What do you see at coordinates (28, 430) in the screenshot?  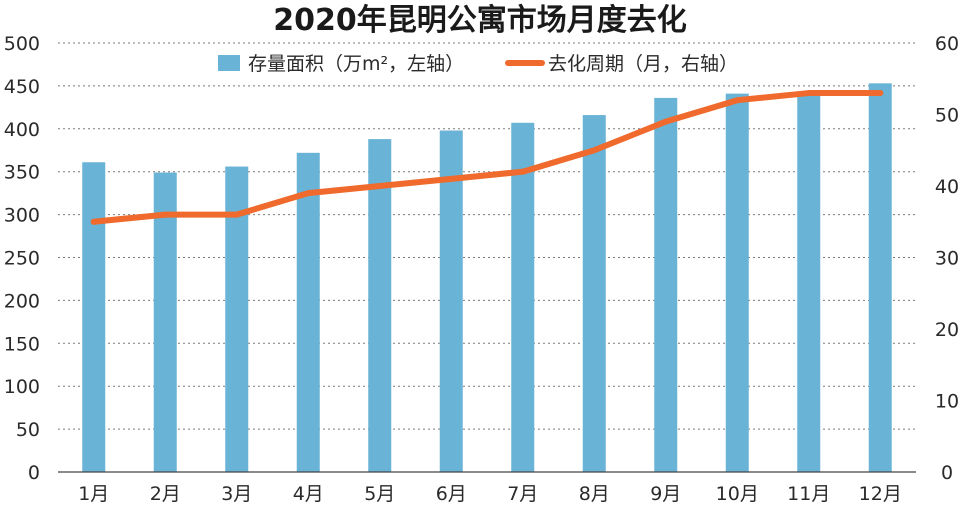 I see `y-left-tick-label: 50` at bounding box center [28, 430].